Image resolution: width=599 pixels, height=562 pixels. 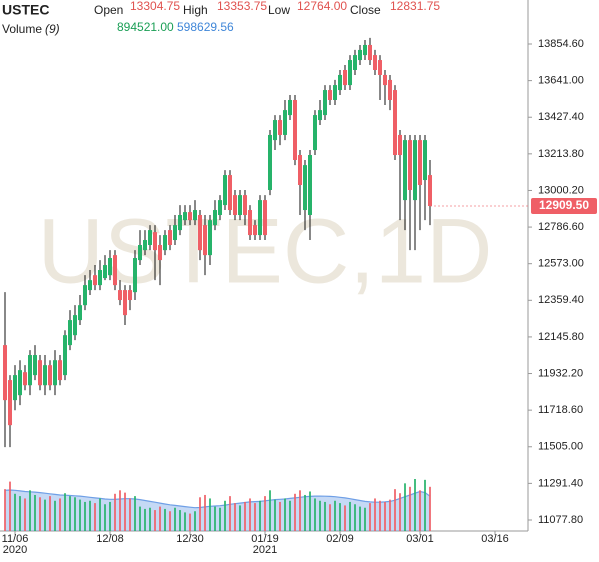 What do you see at coordinates (560, 520) in the screenshot?
I see `y-tick-label: 11077.80` at bounding box center [560, 520].